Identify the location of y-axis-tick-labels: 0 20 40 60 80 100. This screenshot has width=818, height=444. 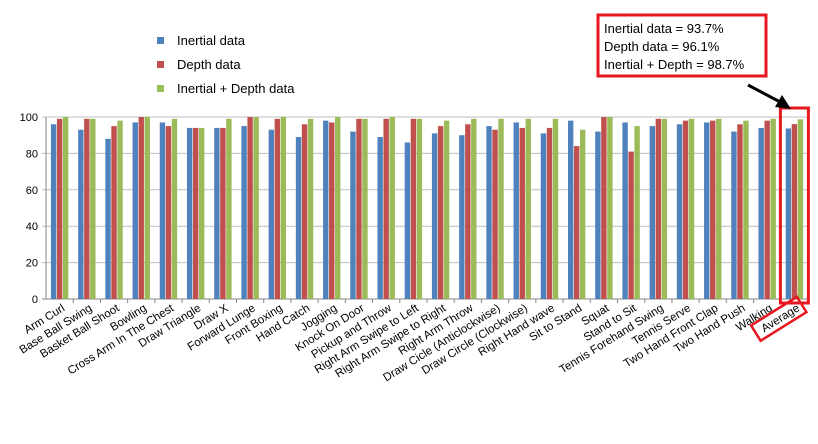
(29, 209).